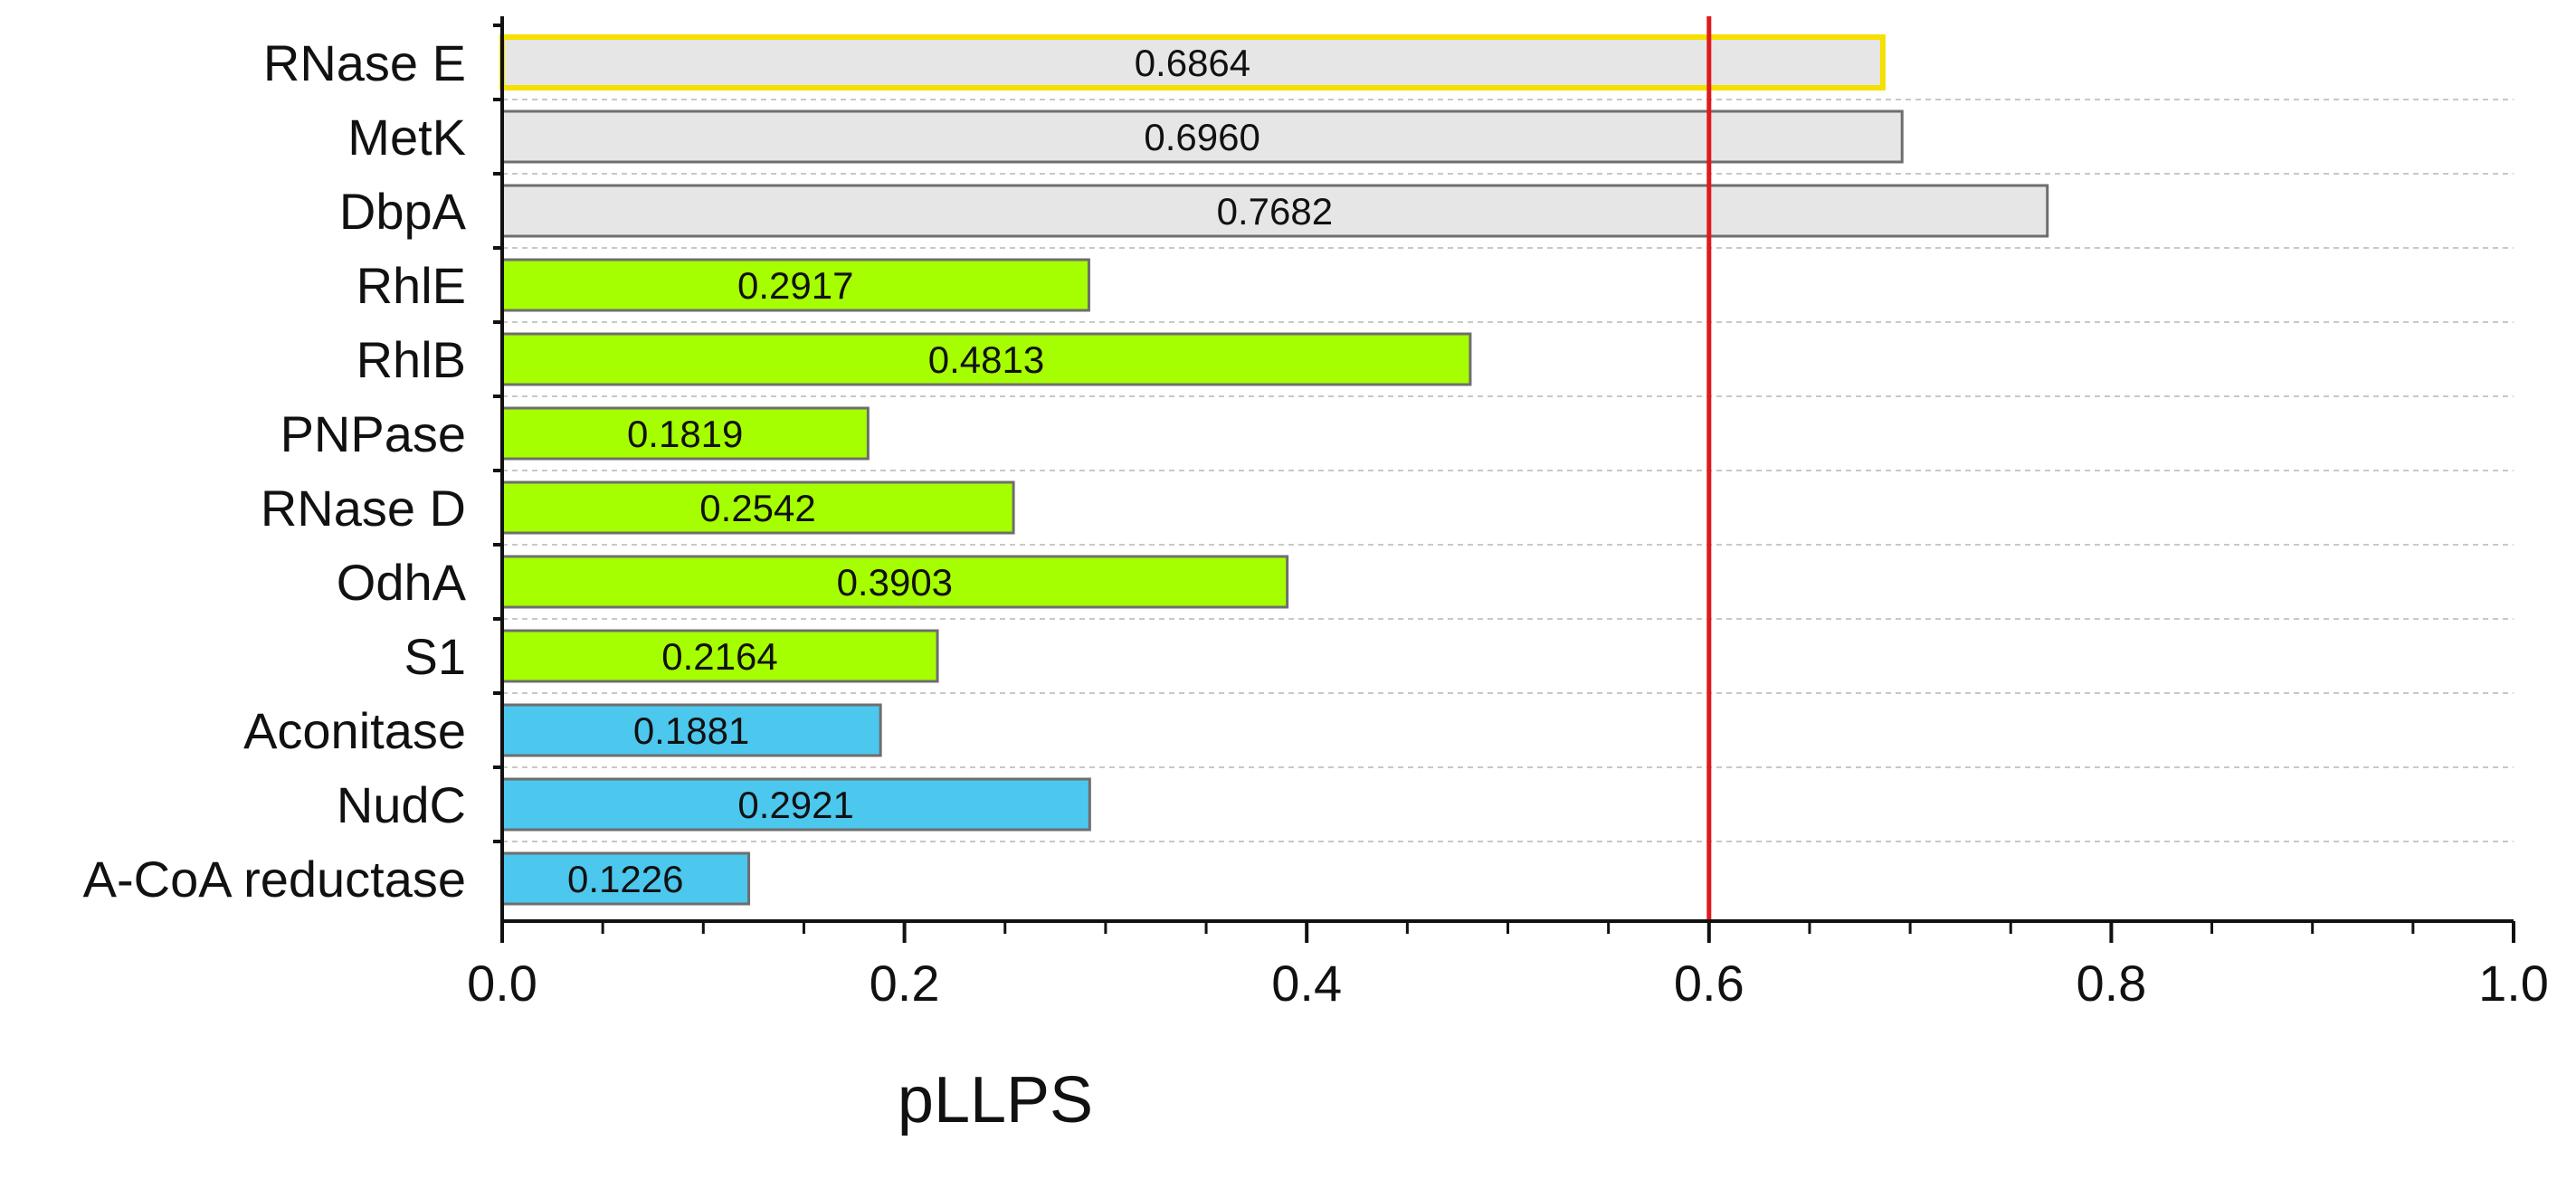 The height and width of the screenshot is (1179, 2576). Describe the element at coordinates (402, 582) in the screenshot. I see `category-label: OdhA` at that location.